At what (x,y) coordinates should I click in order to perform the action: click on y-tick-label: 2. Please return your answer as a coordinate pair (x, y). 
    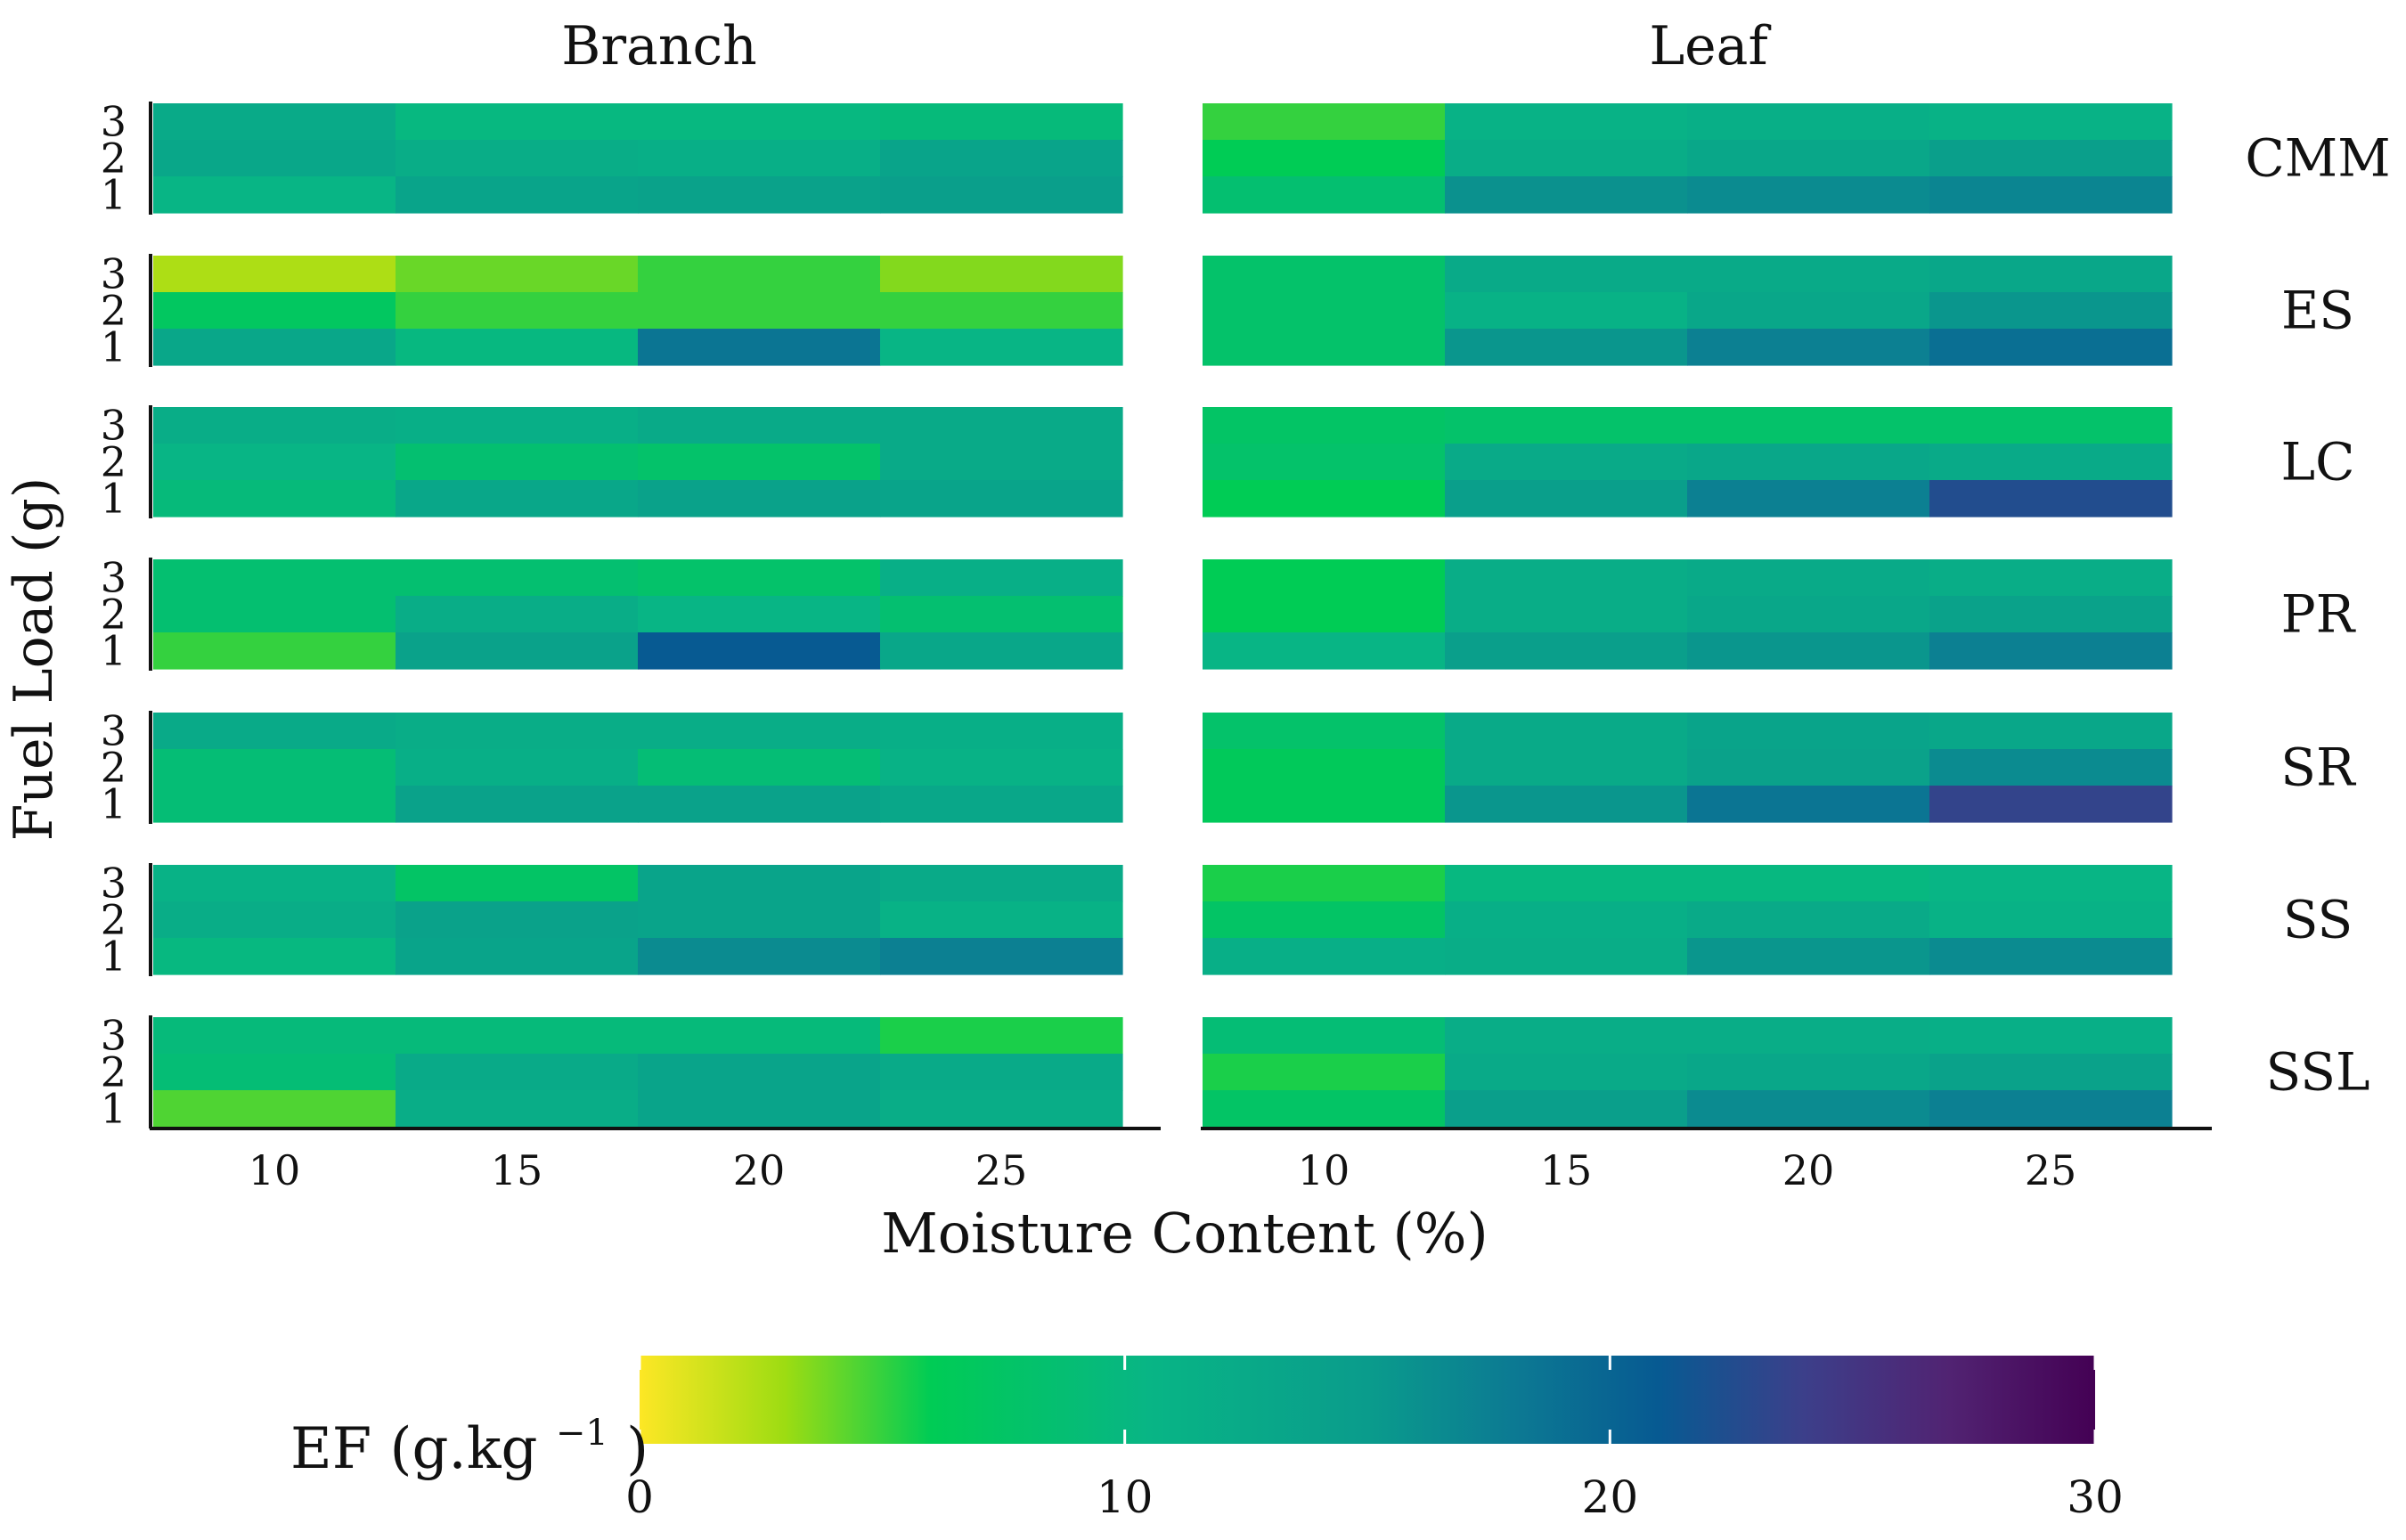
    Looking at the image, I should click on (113, 615).